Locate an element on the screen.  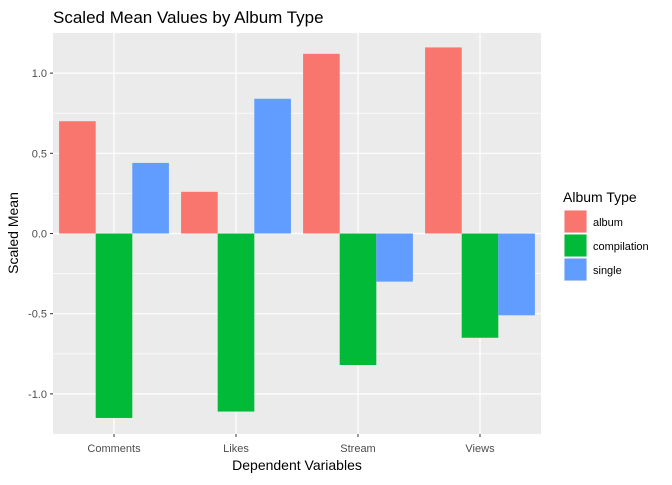
bar-album-views is located at coordinates (443, 140).